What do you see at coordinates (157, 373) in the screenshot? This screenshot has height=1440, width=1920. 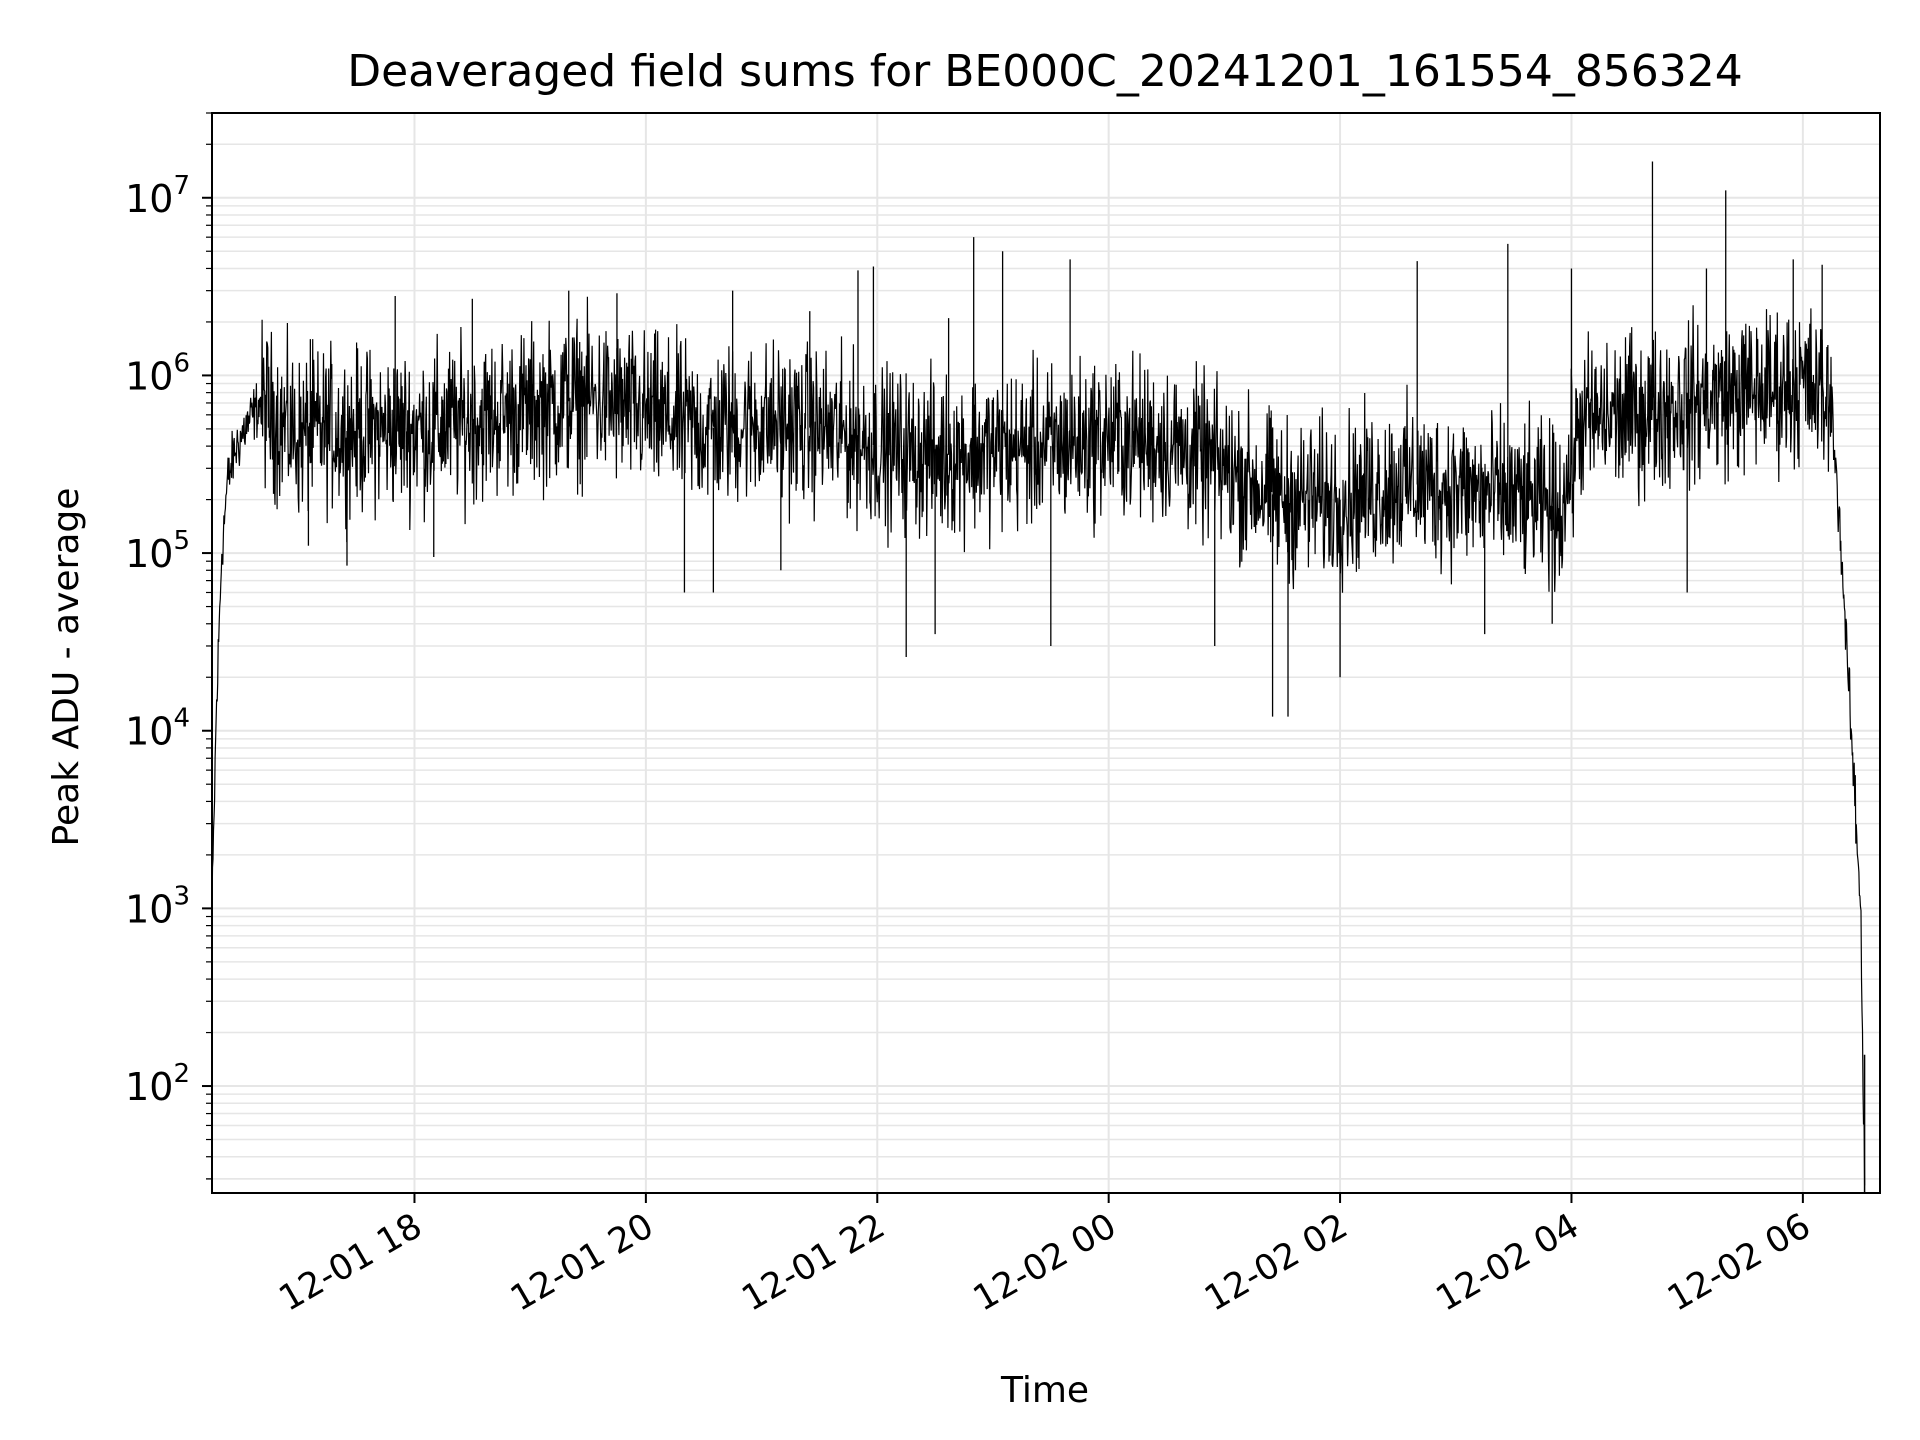 I see `y-tick-label: 10⁶` at bounding box center [157, 373].